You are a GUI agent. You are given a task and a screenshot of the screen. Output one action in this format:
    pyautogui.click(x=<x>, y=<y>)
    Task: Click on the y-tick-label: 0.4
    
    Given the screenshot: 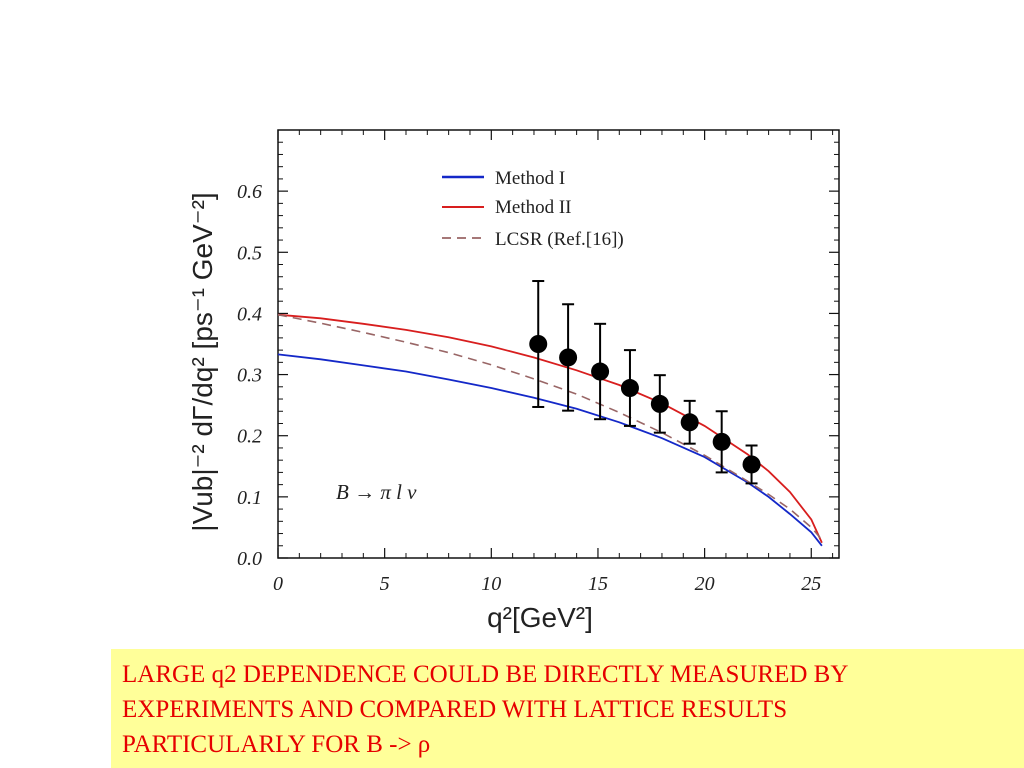 What is the action you would take?
    pyautogui.click(x=249, y=314)
    